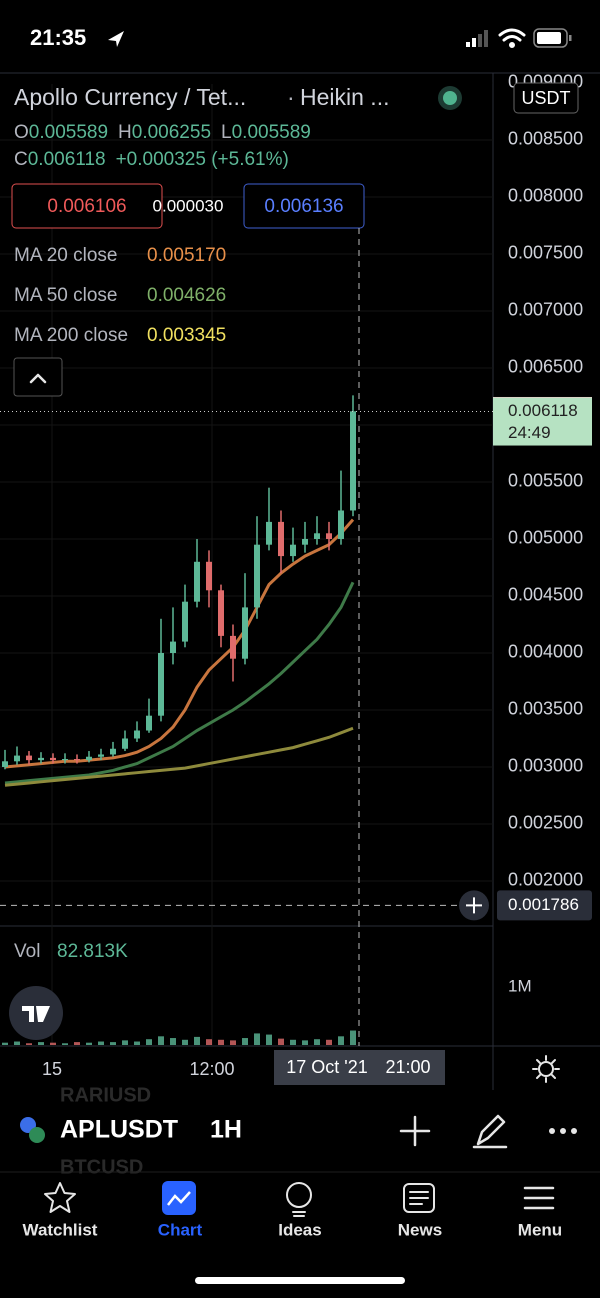 The height and width of the screenshot is (1298, 600). I want to click on time-label: 15, so click(52, 1069).